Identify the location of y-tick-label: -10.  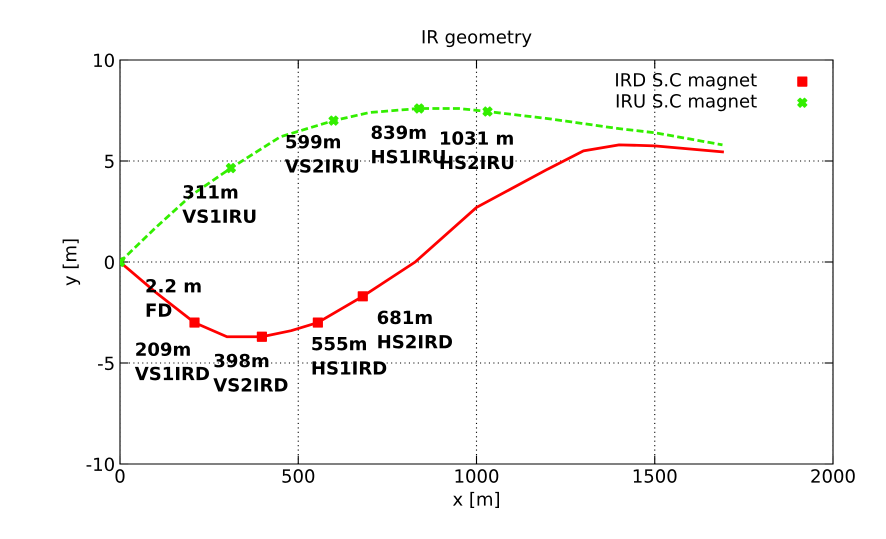
(100, 464).